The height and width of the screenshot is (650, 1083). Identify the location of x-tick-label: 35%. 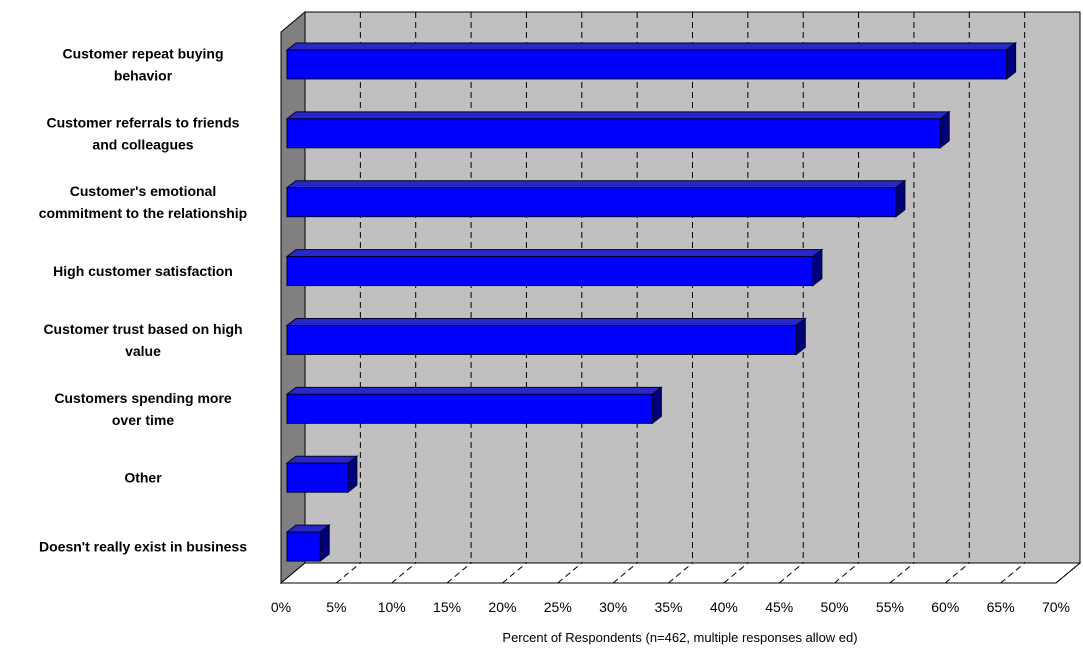
(668, 607).